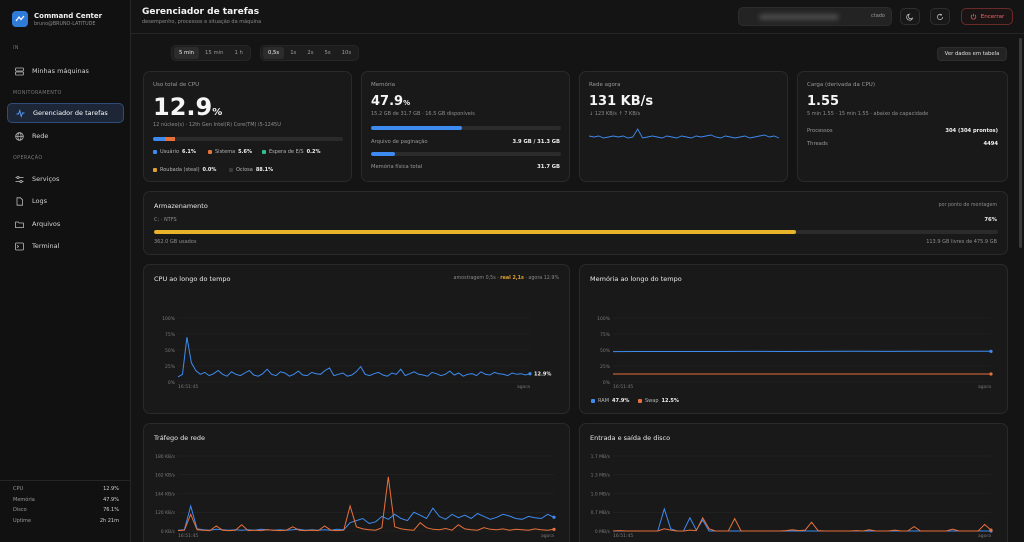 This screenshot has width=1024, height=542. Describe the element at coordinates (60, 71) in the screenshot. I see `sidebar-item-label: Minhas máquinas` at that location.